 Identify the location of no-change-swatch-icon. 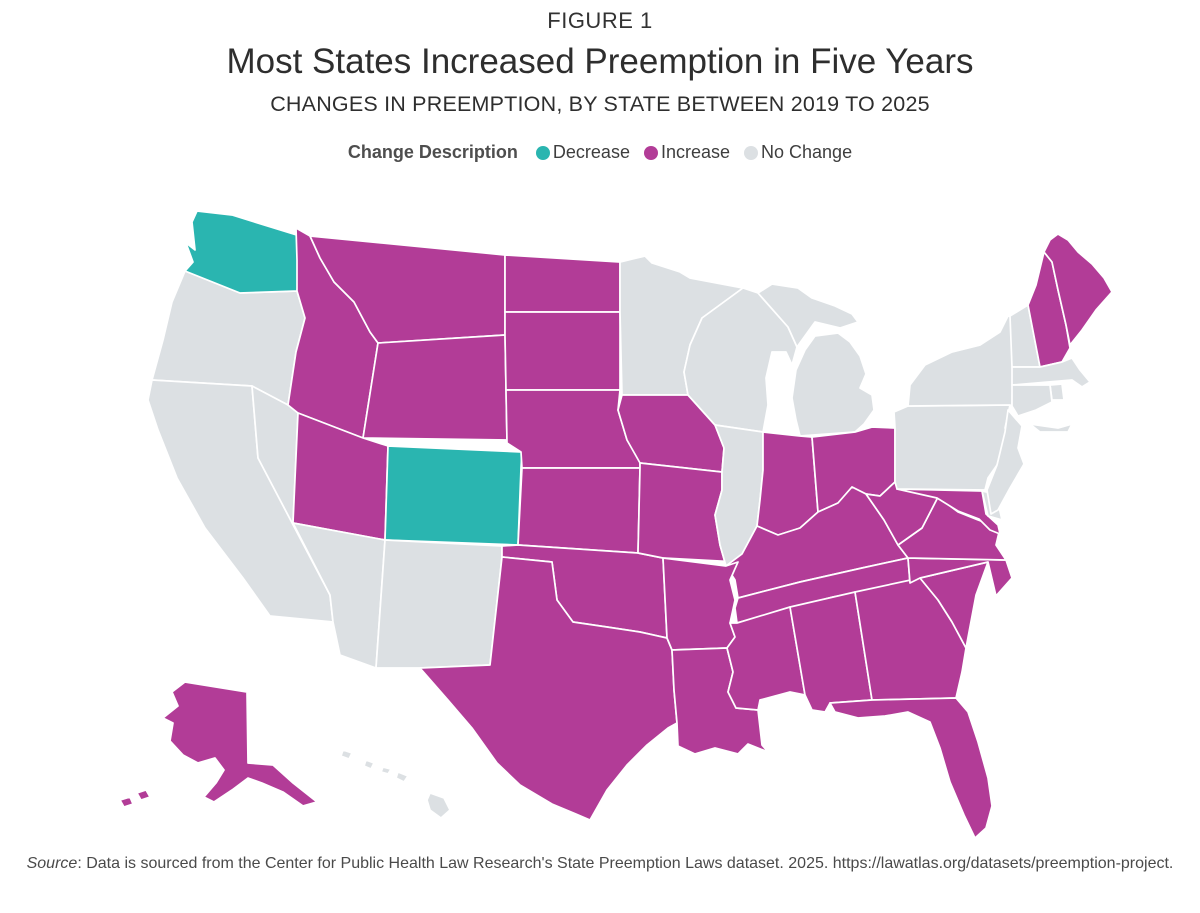
(751, 152).